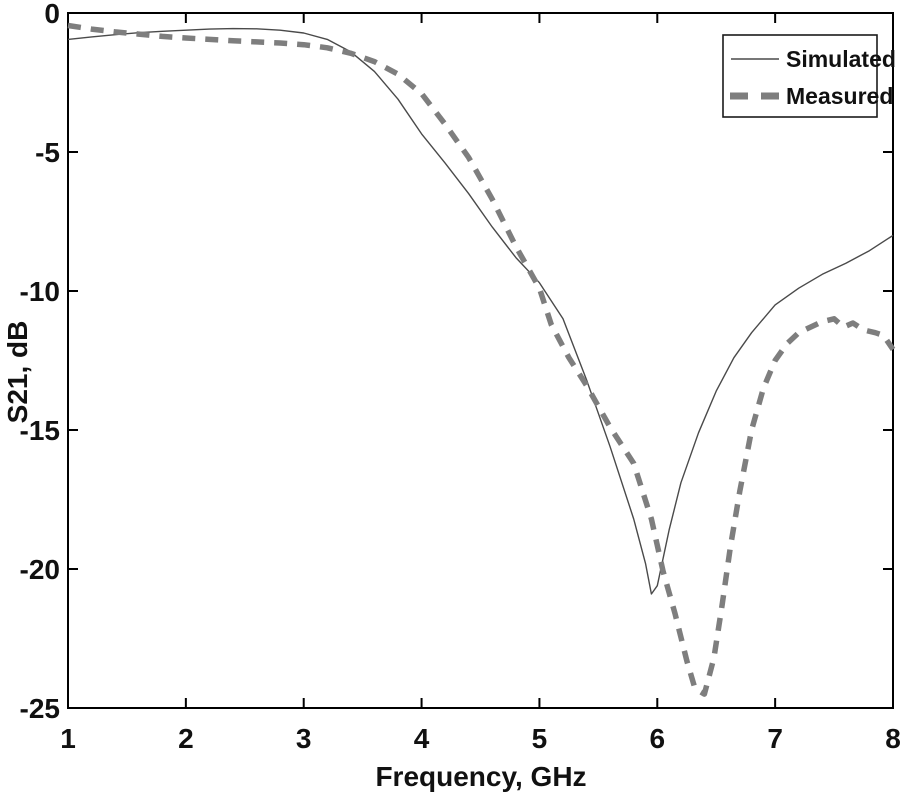 The width and height of the screenshot is (900, 800). I want to click on x-tick-label: 7, so click(775, 738).